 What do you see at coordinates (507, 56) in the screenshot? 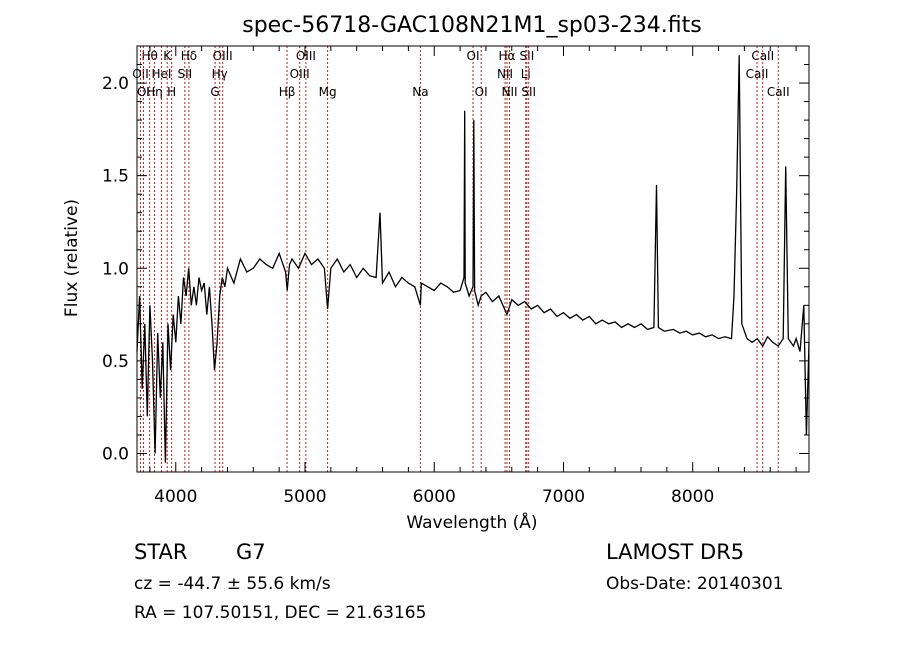
I see `marker-label-6: Hα` at bounding box center [507, 56].